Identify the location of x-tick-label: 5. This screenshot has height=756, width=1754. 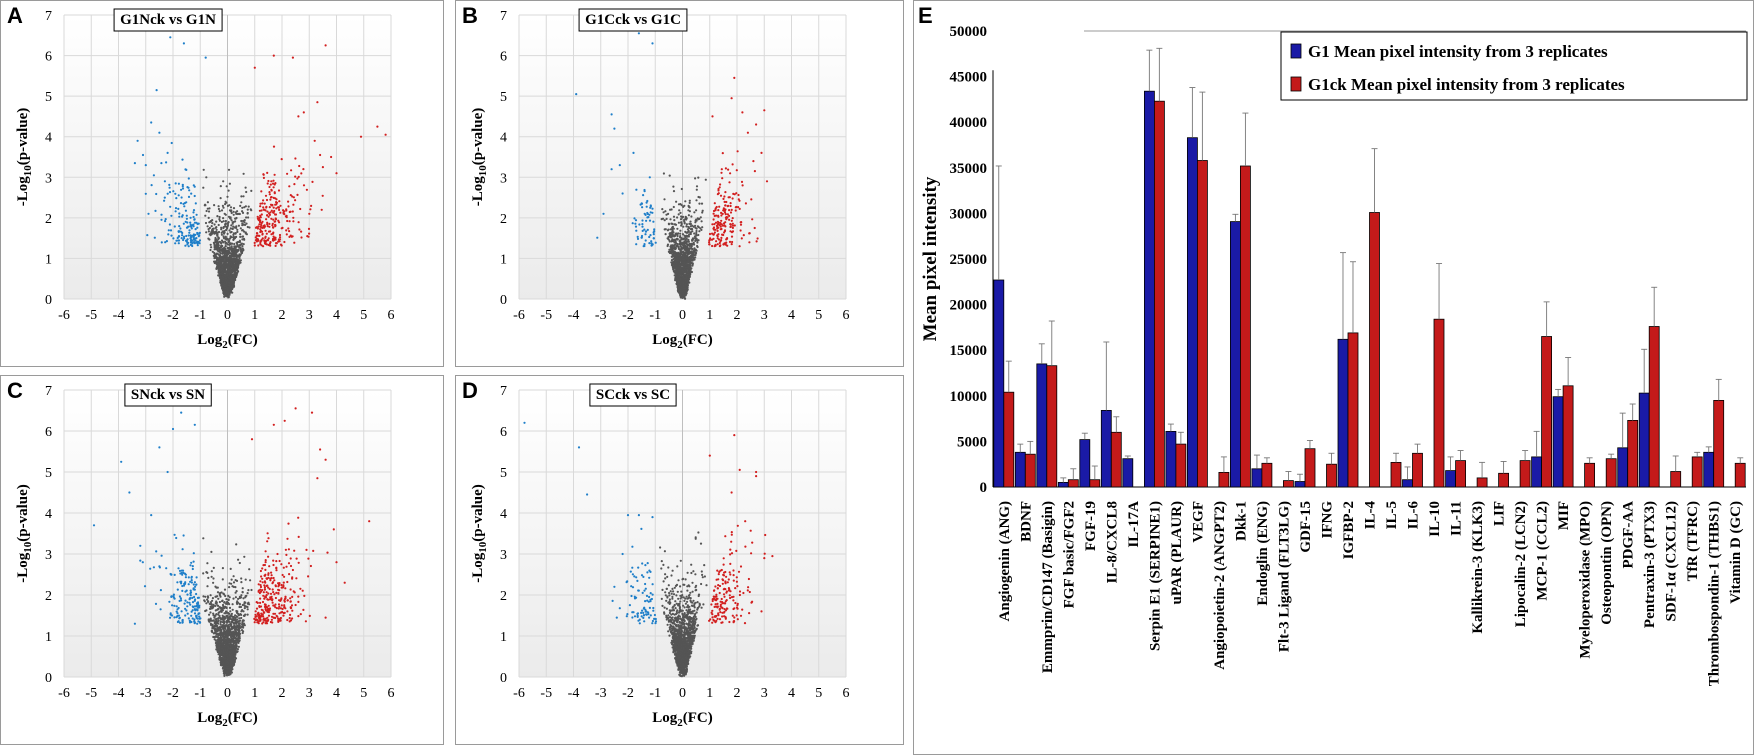
(818, 315).